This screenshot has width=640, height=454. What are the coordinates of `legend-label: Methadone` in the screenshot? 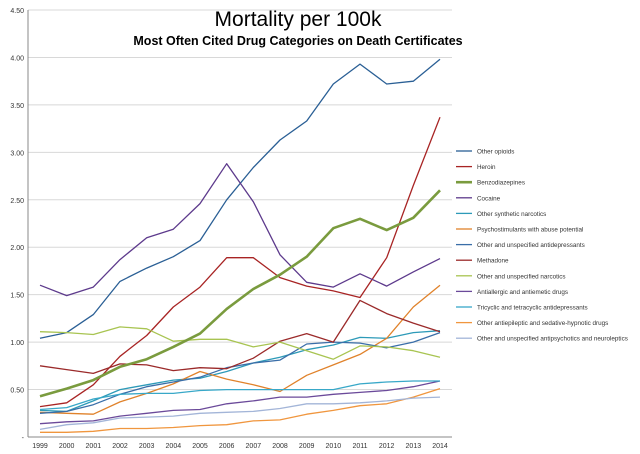 It's located at (493, 261).